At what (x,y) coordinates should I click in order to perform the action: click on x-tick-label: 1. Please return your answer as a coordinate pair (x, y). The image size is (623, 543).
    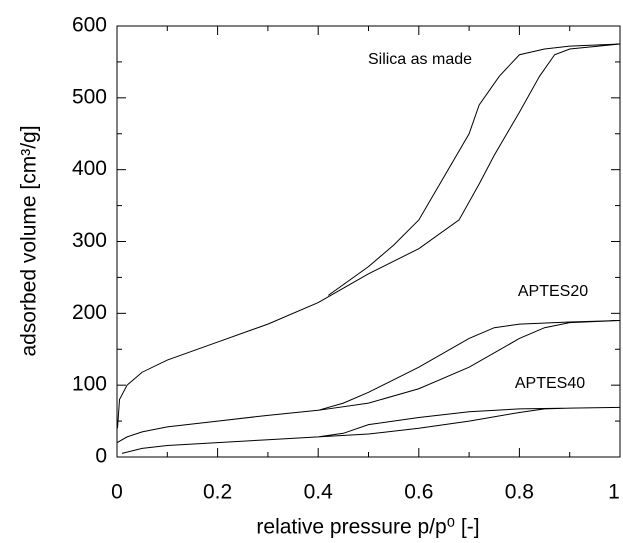
    Looking at the image, I should click on (614, 492).